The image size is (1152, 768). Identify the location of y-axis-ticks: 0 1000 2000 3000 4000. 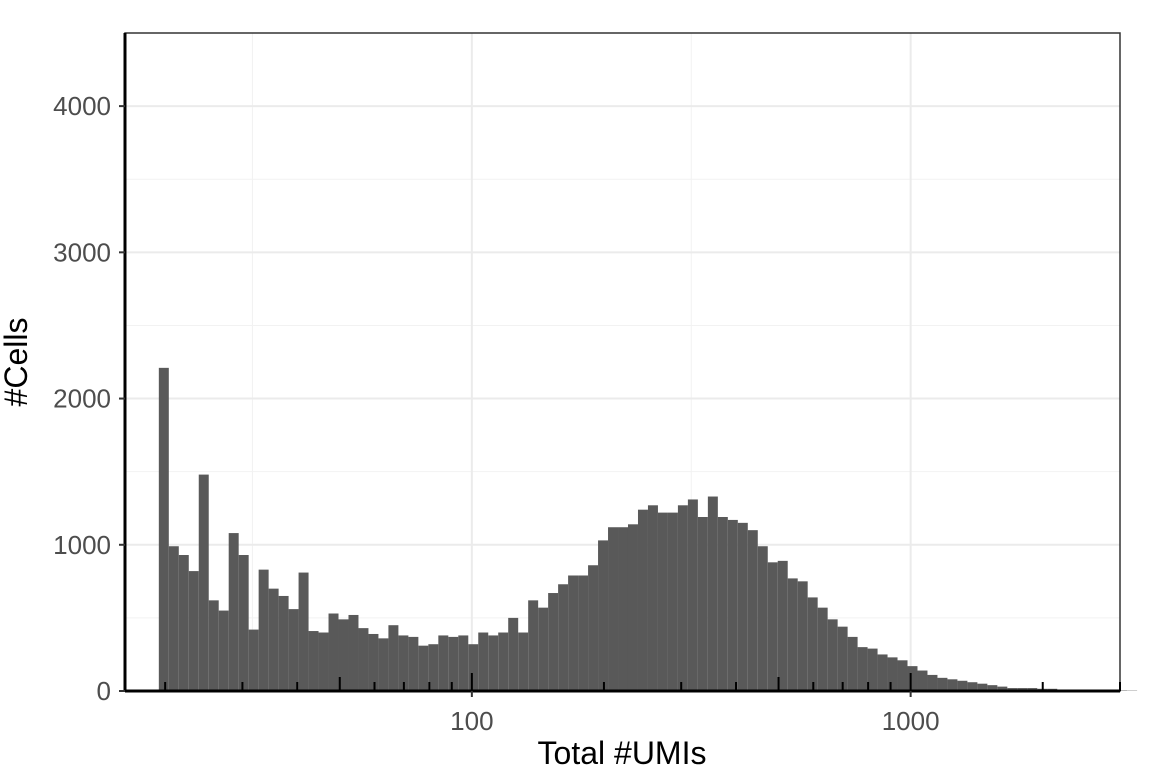
(89, 398).